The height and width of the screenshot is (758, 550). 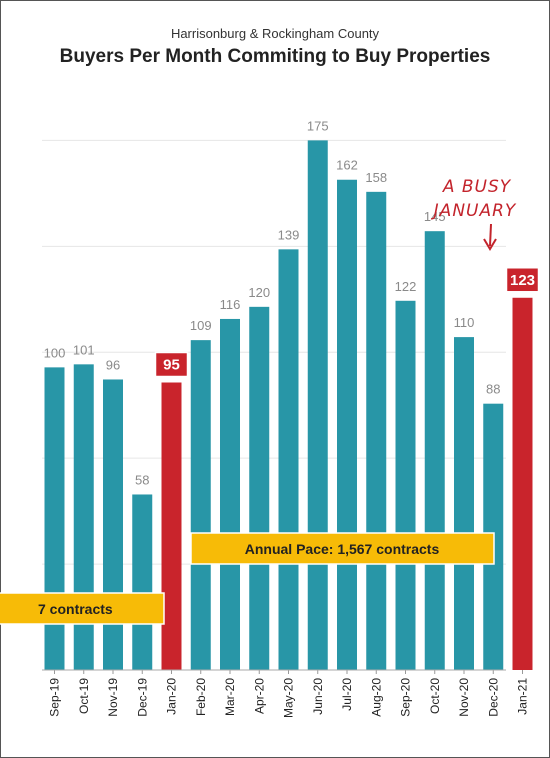 I want to click on x-tick-label: Sep-20, so click(x=406, y=697).